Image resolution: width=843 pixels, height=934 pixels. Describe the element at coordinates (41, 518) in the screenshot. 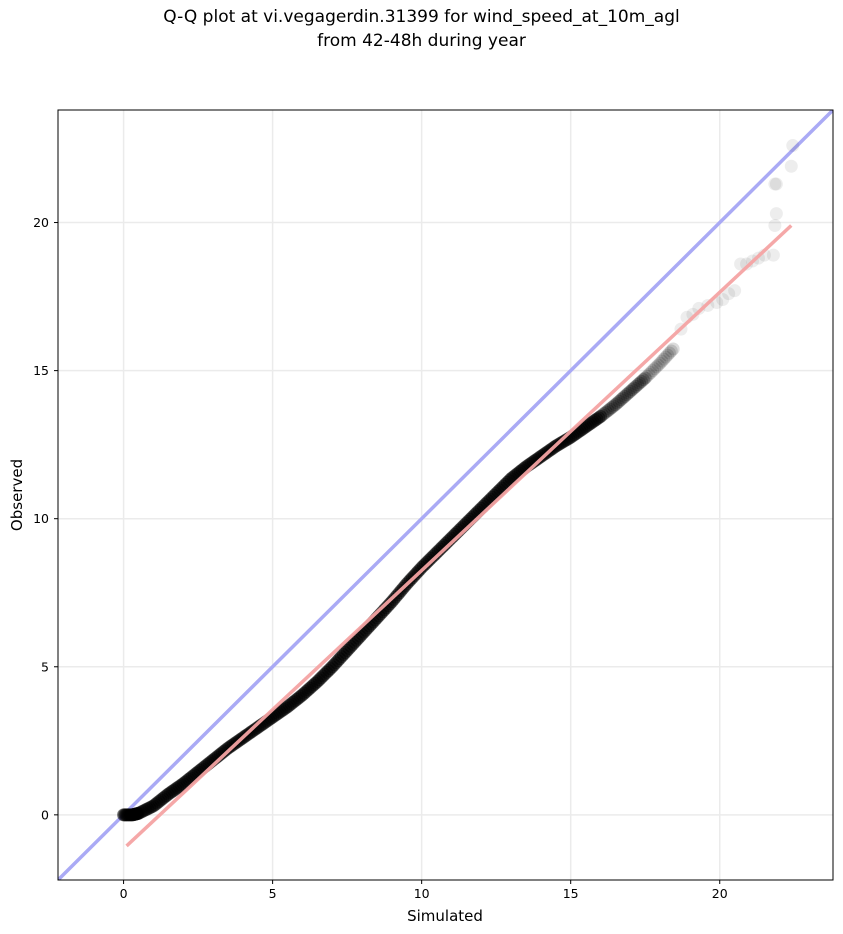

I see `y-tick-label: 10` at that location.